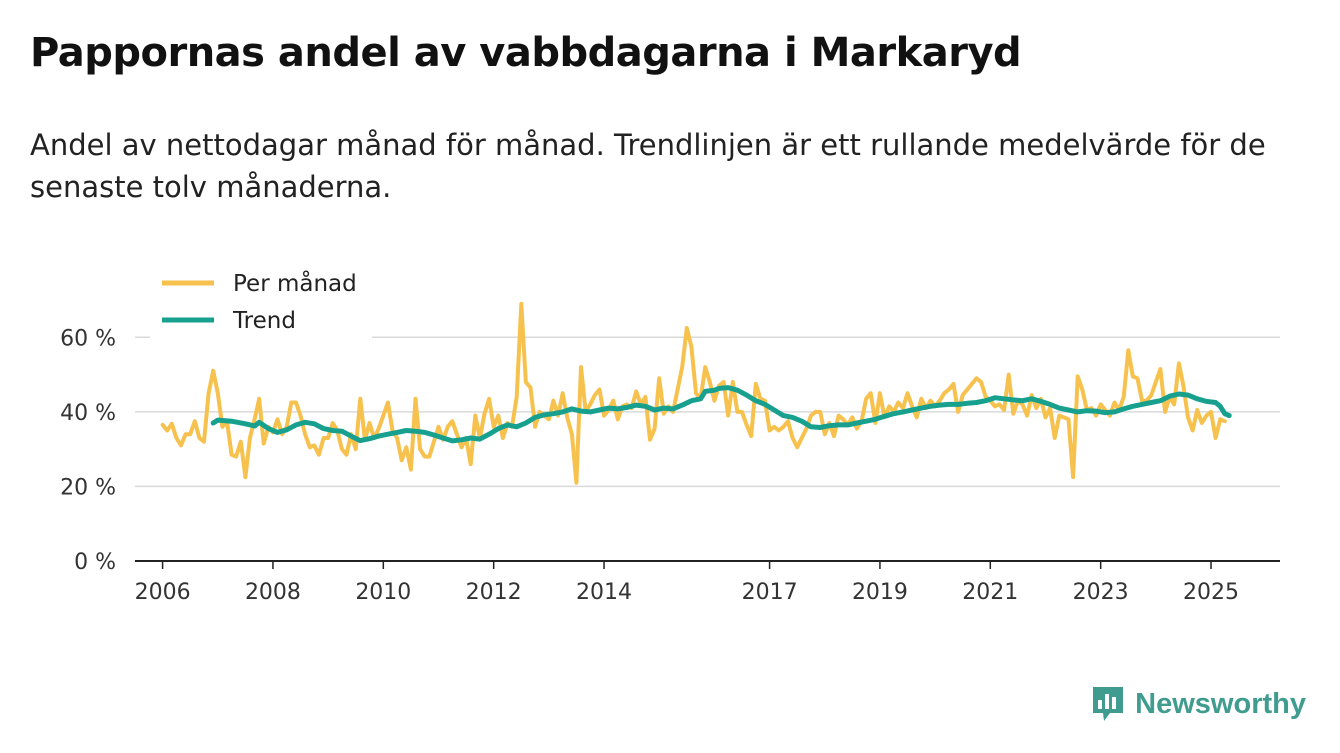 This screenshot has height=753, width=1340. What do you see at coordinates (88, 338) in the screenshot?
I see `y-tick-label: 60 %` at bounding box center [88, 338].